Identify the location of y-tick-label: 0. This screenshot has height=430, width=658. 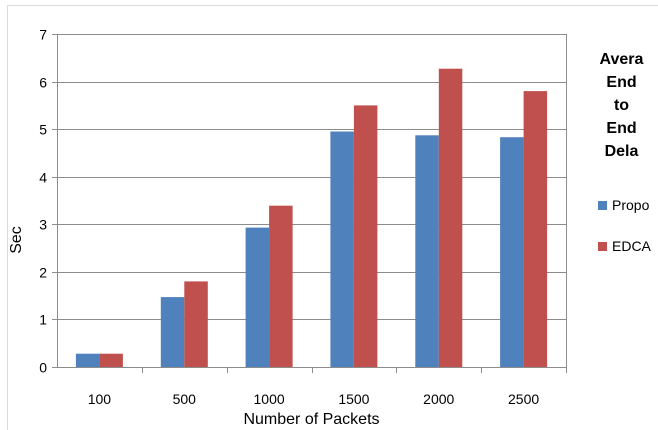
(43, 368).